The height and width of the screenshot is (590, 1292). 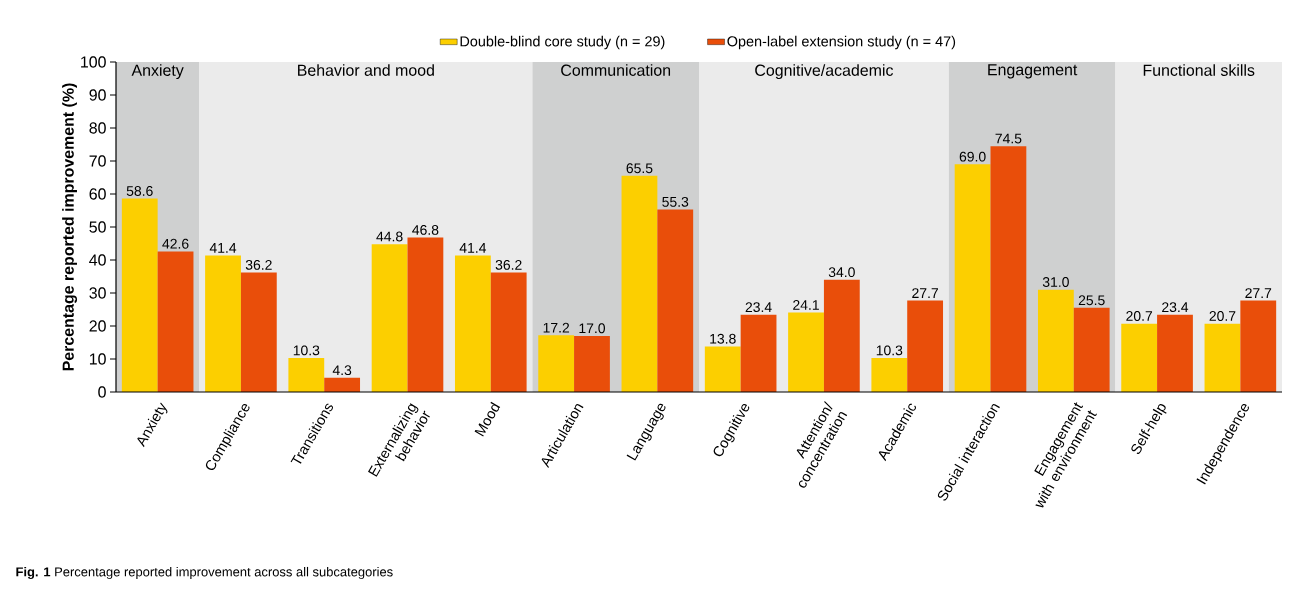 What do you see at coordinates (97, 128) in the screenshot?
I see `y-tick-label: 80` at bounding box center [97, 128].